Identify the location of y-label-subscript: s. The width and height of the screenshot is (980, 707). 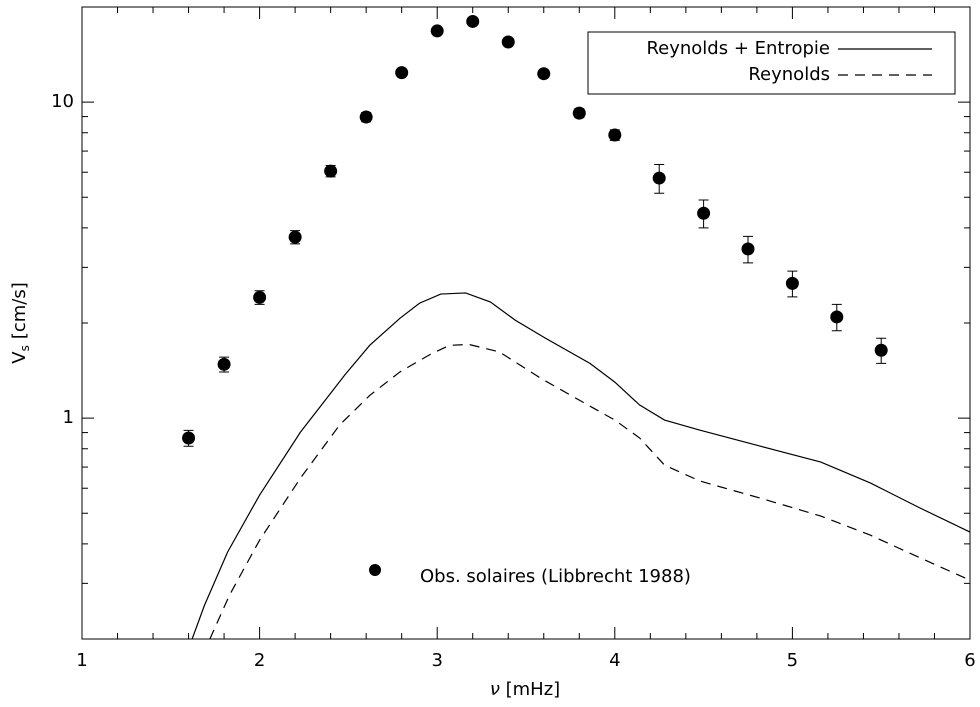
(25, 348).